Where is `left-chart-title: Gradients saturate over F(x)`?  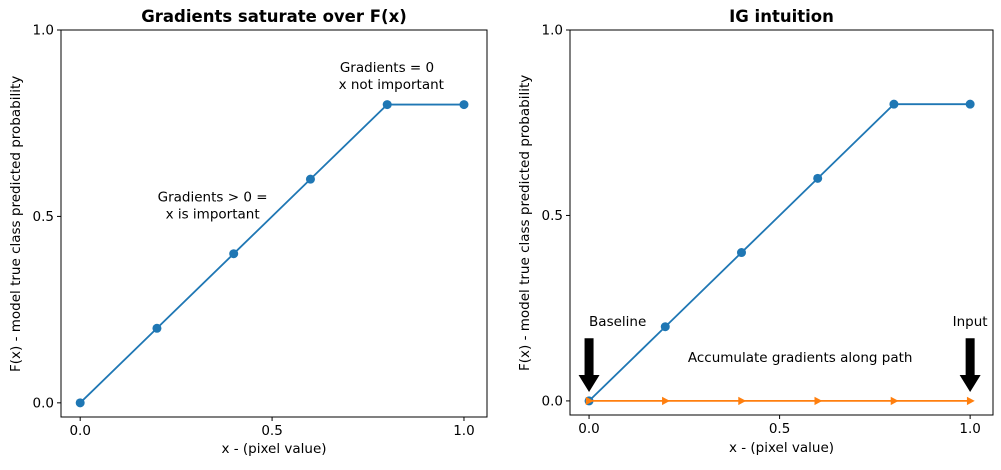
left-chart-title: Gradients saturate over F(x) is located at coordinates (274, 16).